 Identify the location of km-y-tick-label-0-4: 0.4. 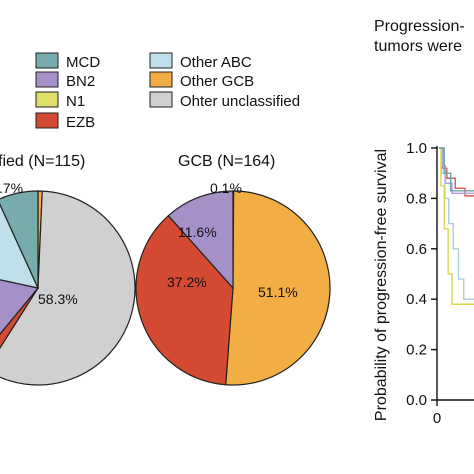
(416, 299).